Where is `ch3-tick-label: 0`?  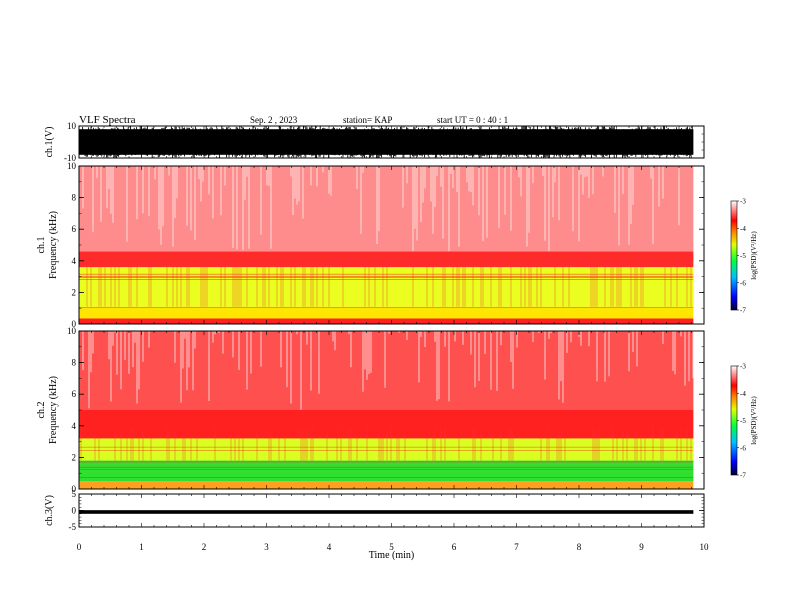
ch3-tick-label: 0 is located at coordinates (74, 511).